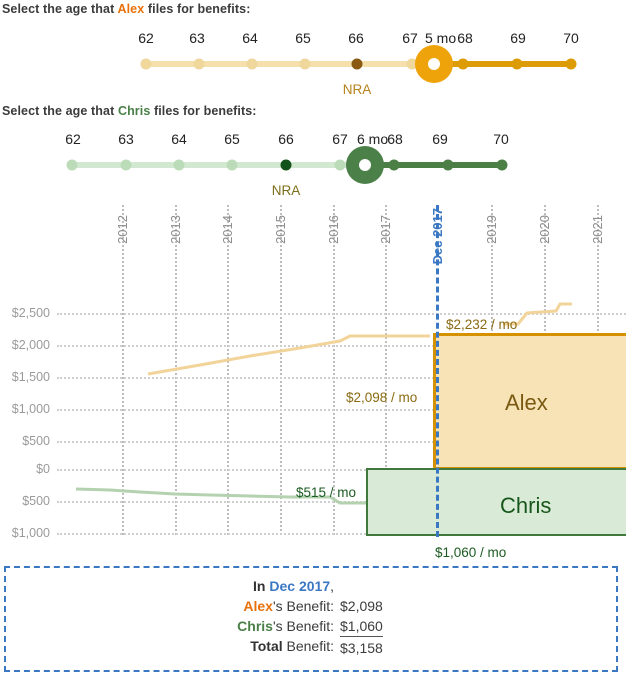 The height and width of the screenshot is (680, 626). I want to click on chris-benefit-area, so click(496, 502).